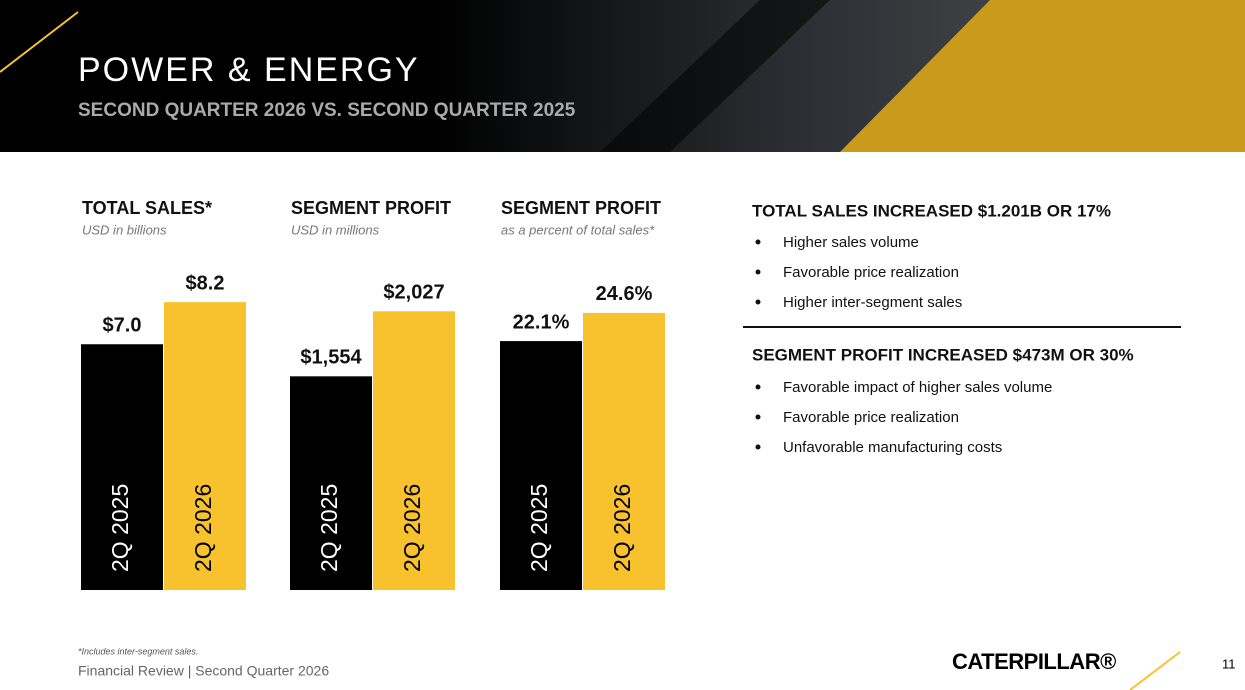  What do you see at coordinates (943, 354) in the screenshot?
I see `highlight-heading: SEGMENT PROFIT INCREASED $473M OR 30%` at bounding box center [943, 354].